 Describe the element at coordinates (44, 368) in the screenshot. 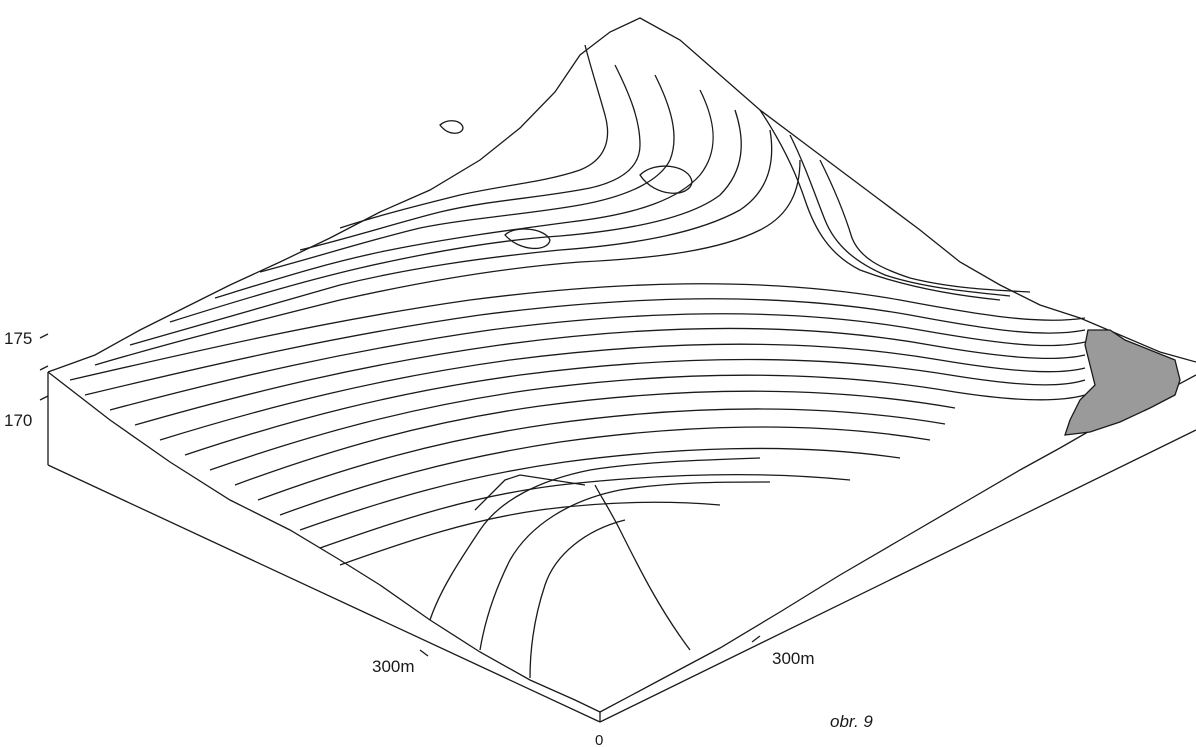

I see `z-axis-tick-minor` at that location.